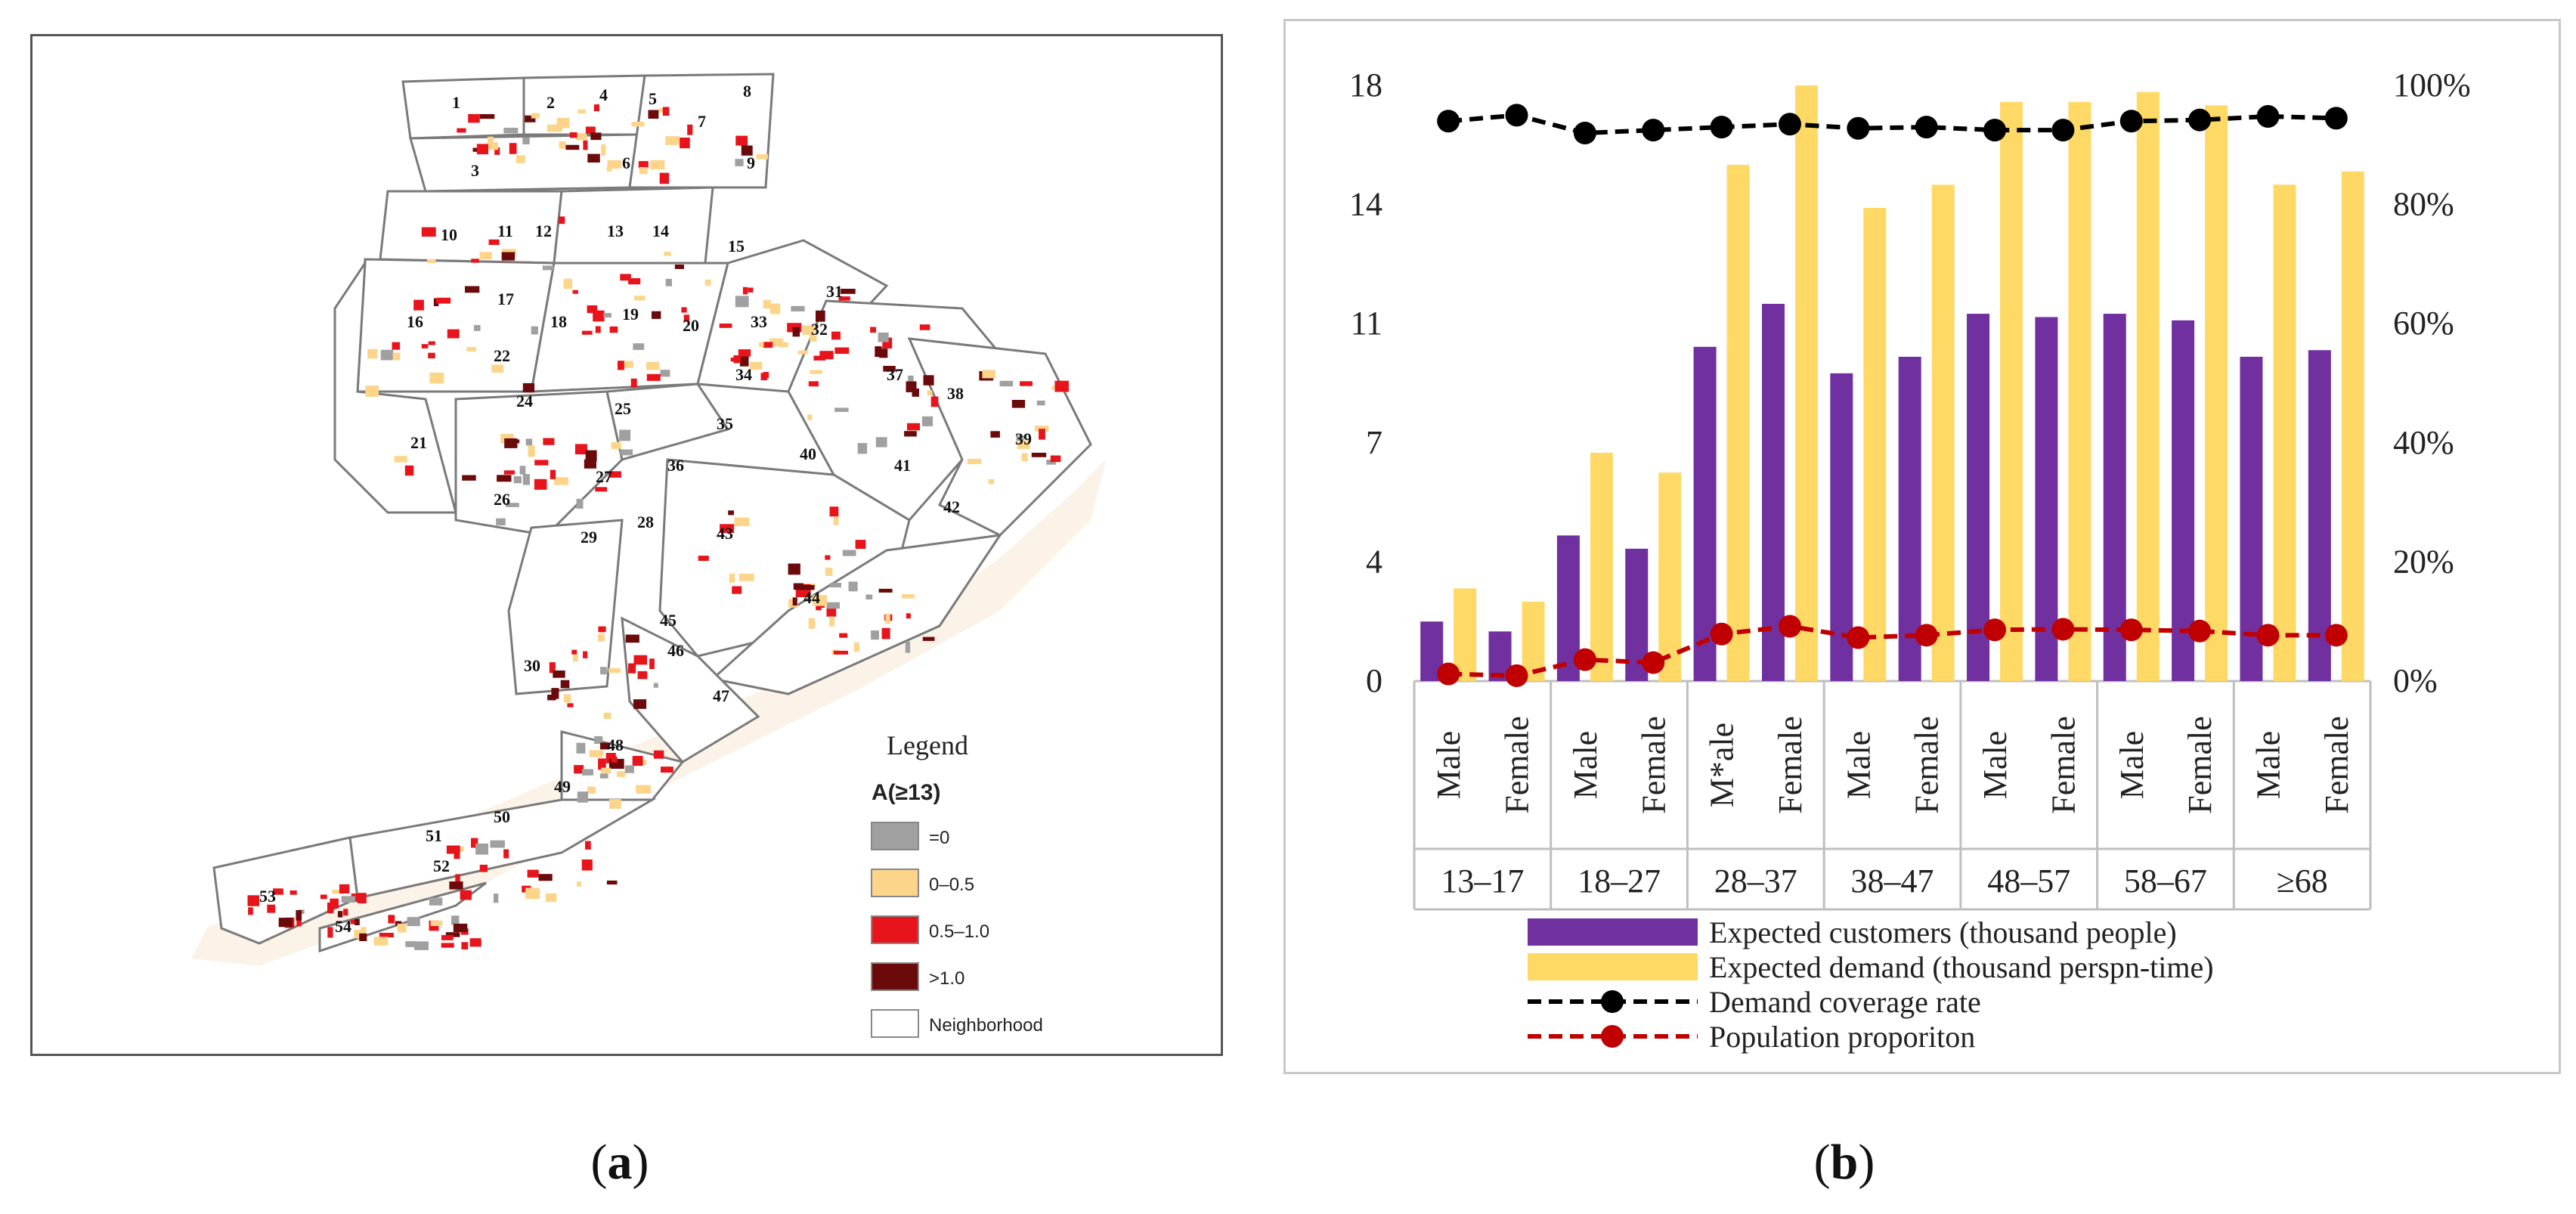 This screenshot has height=1214, width=2576. What do you see at coordinates (456, 103) in the screenshot?
I see `neighborhood-number: 1` at bounding box center [456, 103].